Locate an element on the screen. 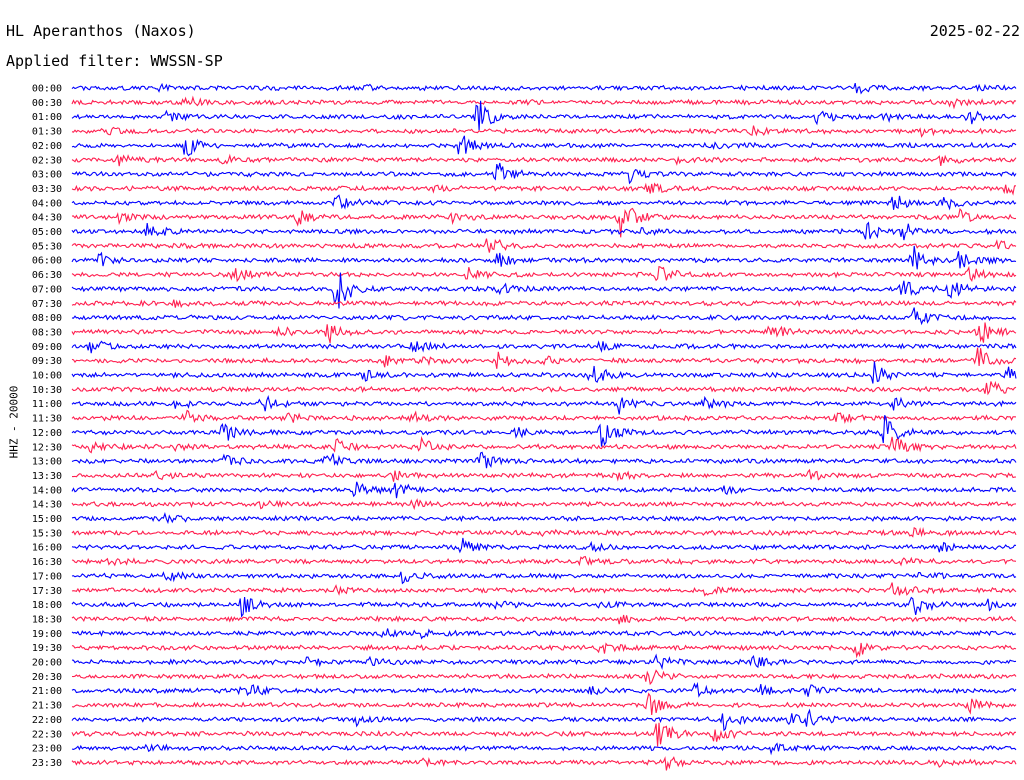 This screenshot has width=1024, height=780. row-time-label: 20:30 is located at coordinates (47, 677).